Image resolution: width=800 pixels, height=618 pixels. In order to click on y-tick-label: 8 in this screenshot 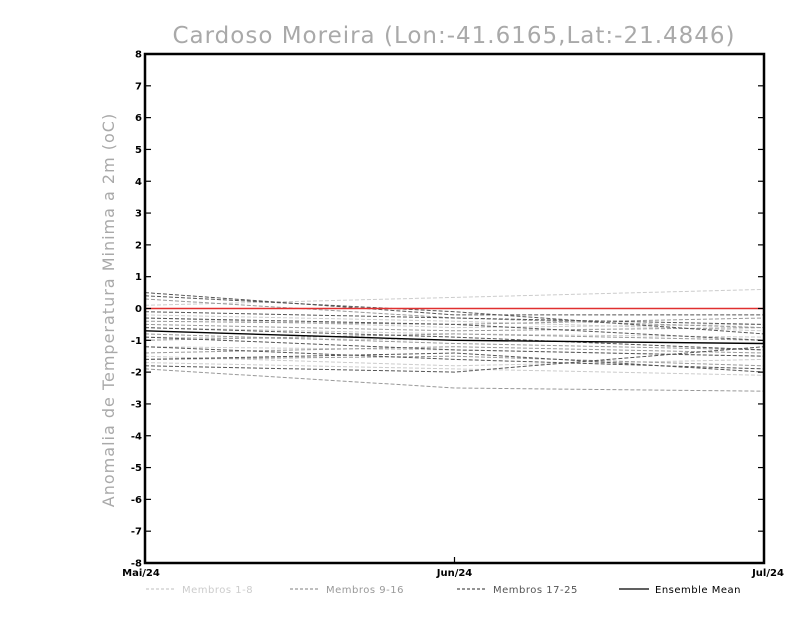, I will do `click(138, 55)`.